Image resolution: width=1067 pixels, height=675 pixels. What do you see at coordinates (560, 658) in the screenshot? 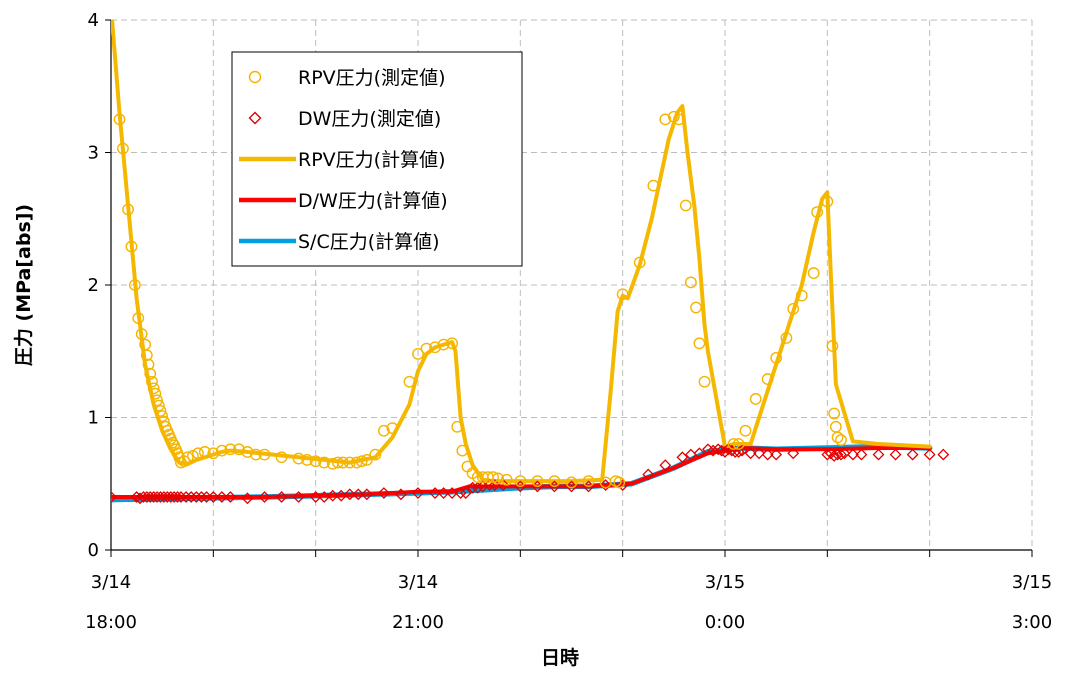
I see `x-axis-title: 日時` at bounding box center [560, 658].